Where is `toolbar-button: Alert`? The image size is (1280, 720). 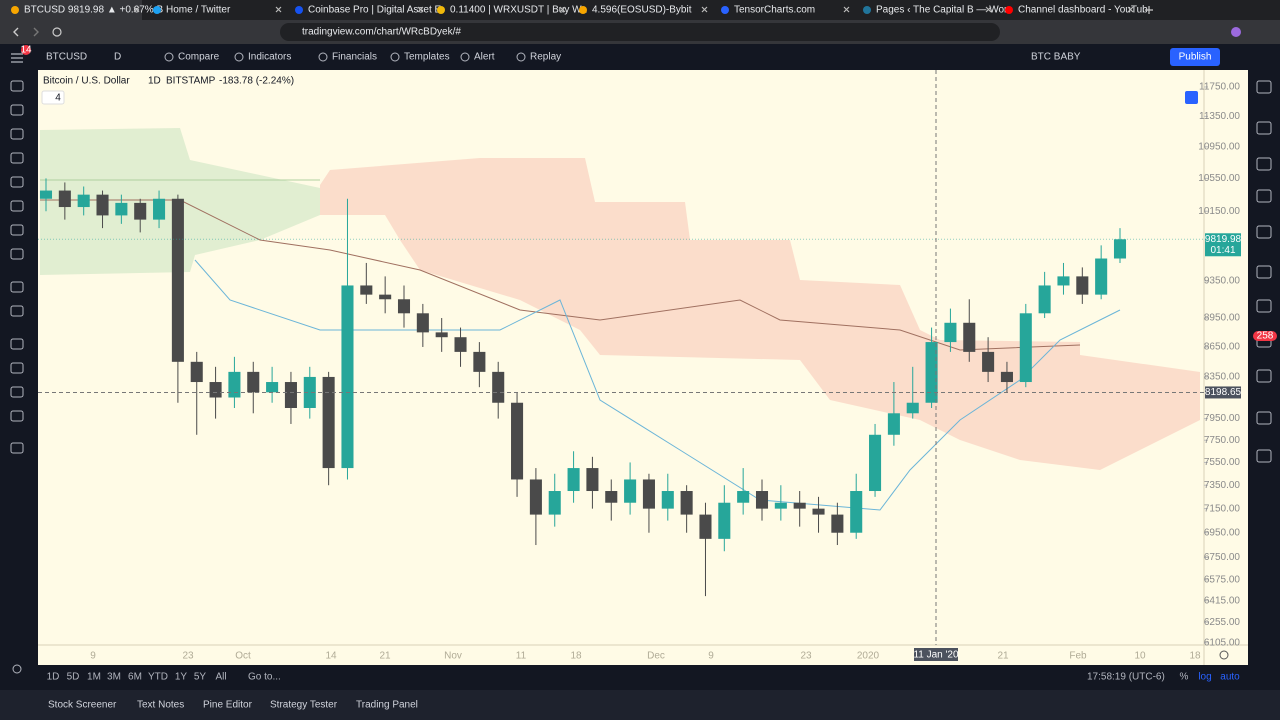 toolbar-button: Alert is located at coordinates (484, 57).